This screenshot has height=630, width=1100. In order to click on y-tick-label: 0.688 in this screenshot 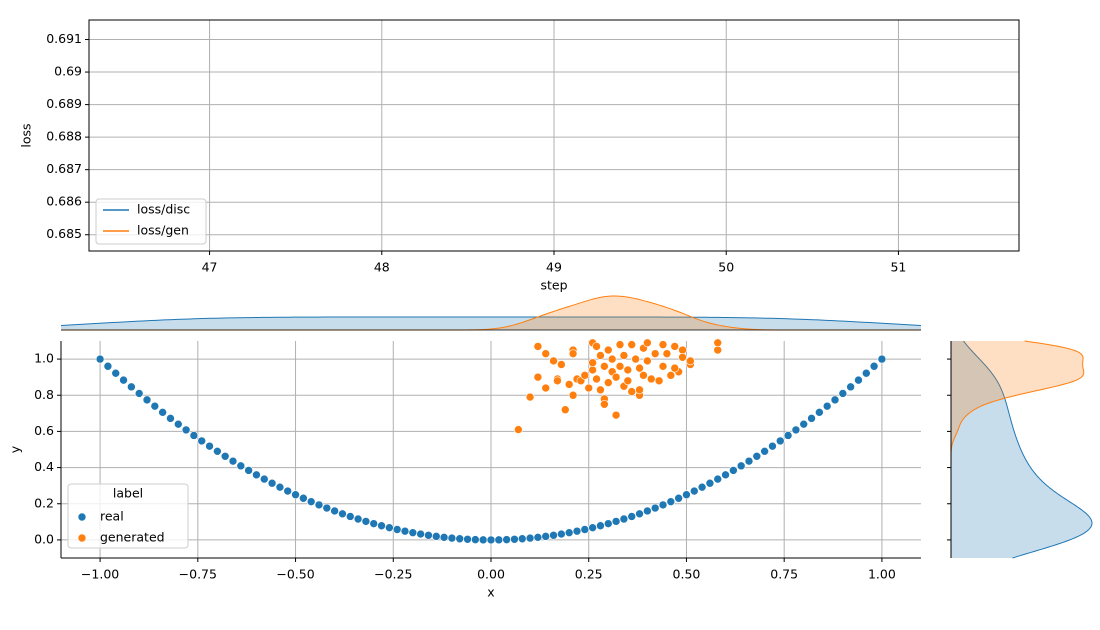, I will do `click(64, 136)`.